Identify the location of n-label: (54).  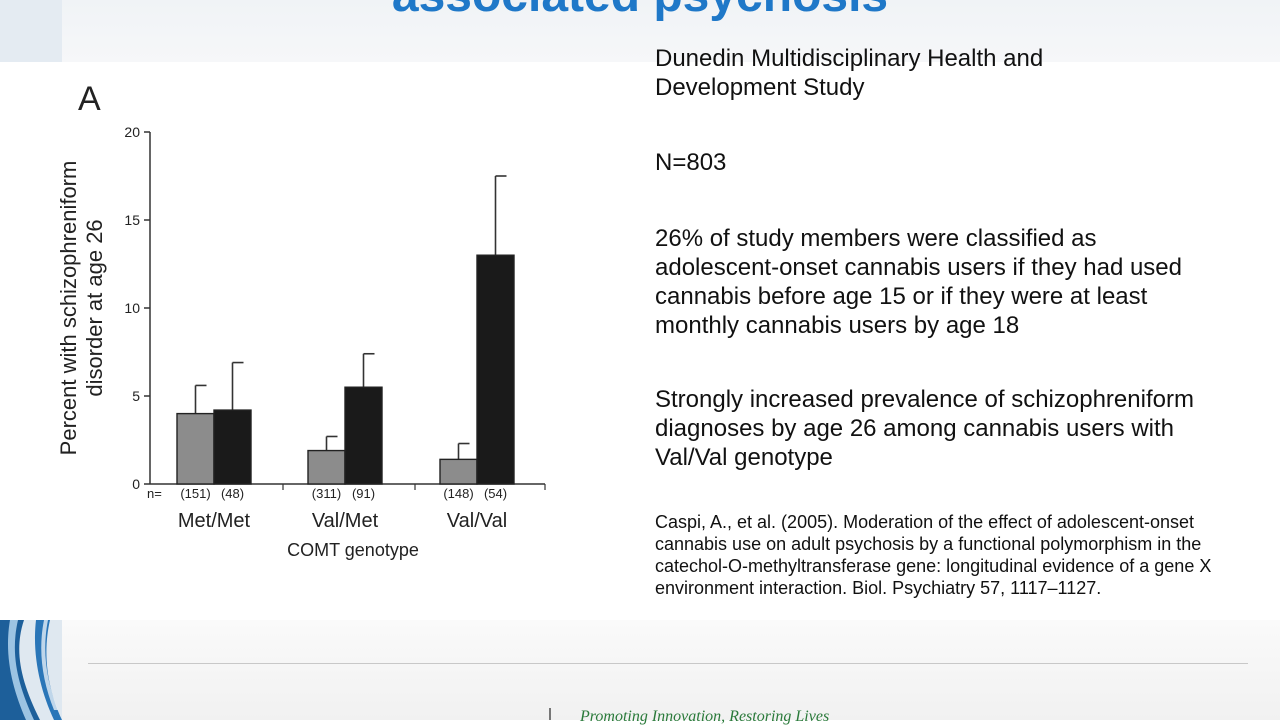
(495, 493).